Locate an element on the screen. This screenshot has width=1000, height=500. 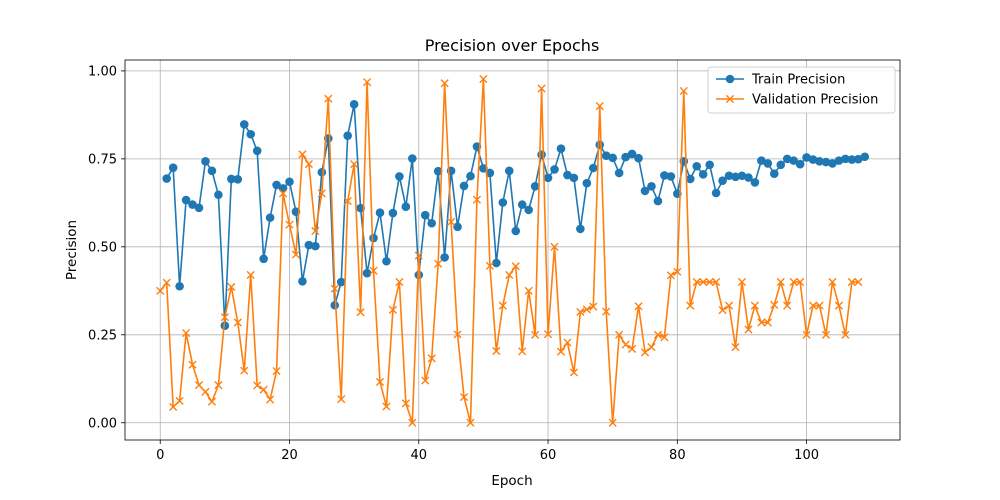
x-axis-label: Epoch is located at coordinates (511, 481).